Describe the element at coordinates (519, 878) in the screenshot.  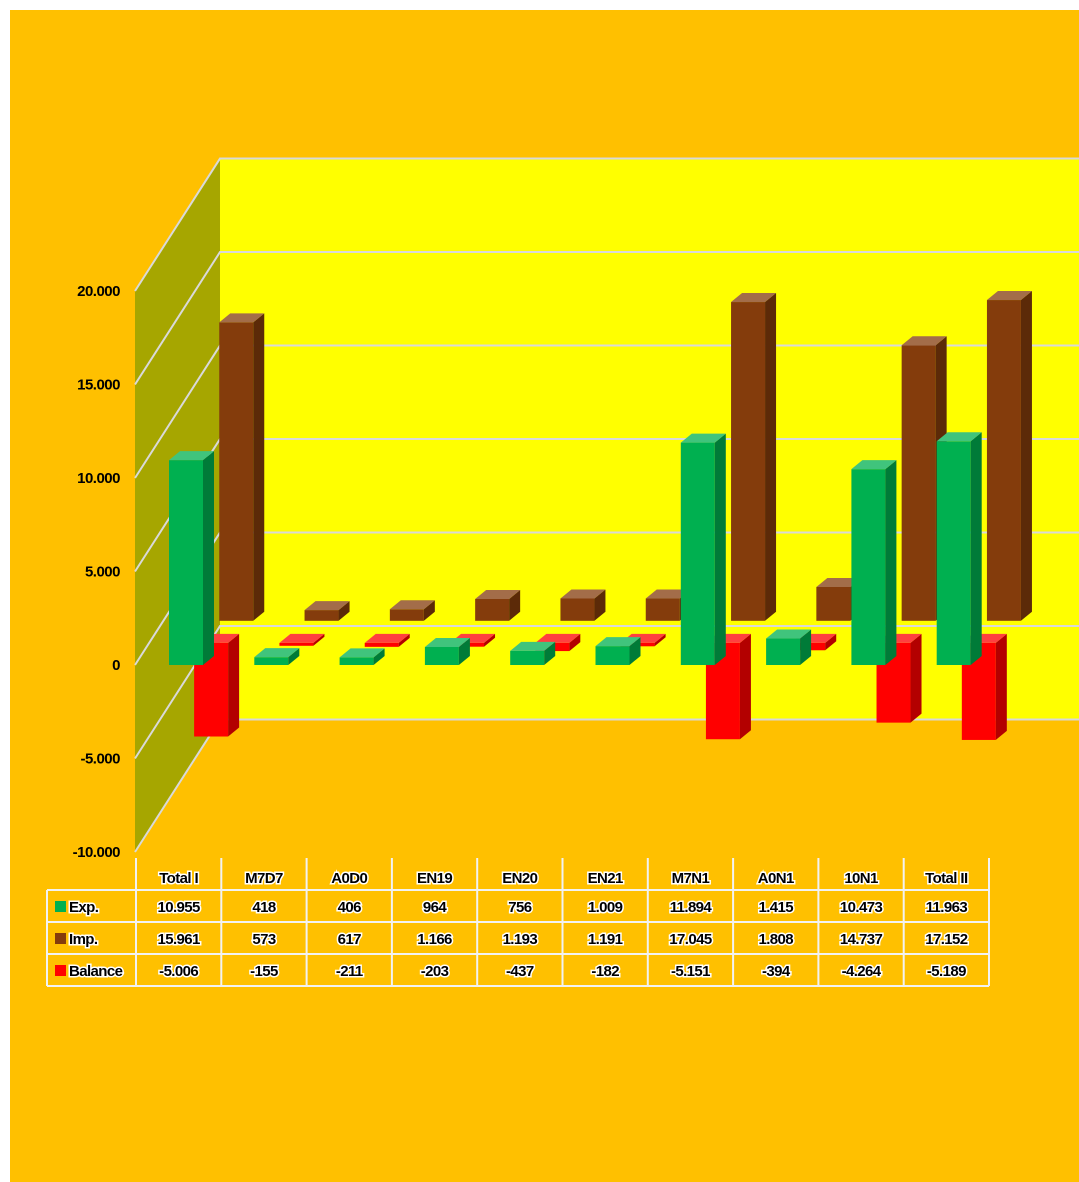
I see `category-label: EN20` at that location.